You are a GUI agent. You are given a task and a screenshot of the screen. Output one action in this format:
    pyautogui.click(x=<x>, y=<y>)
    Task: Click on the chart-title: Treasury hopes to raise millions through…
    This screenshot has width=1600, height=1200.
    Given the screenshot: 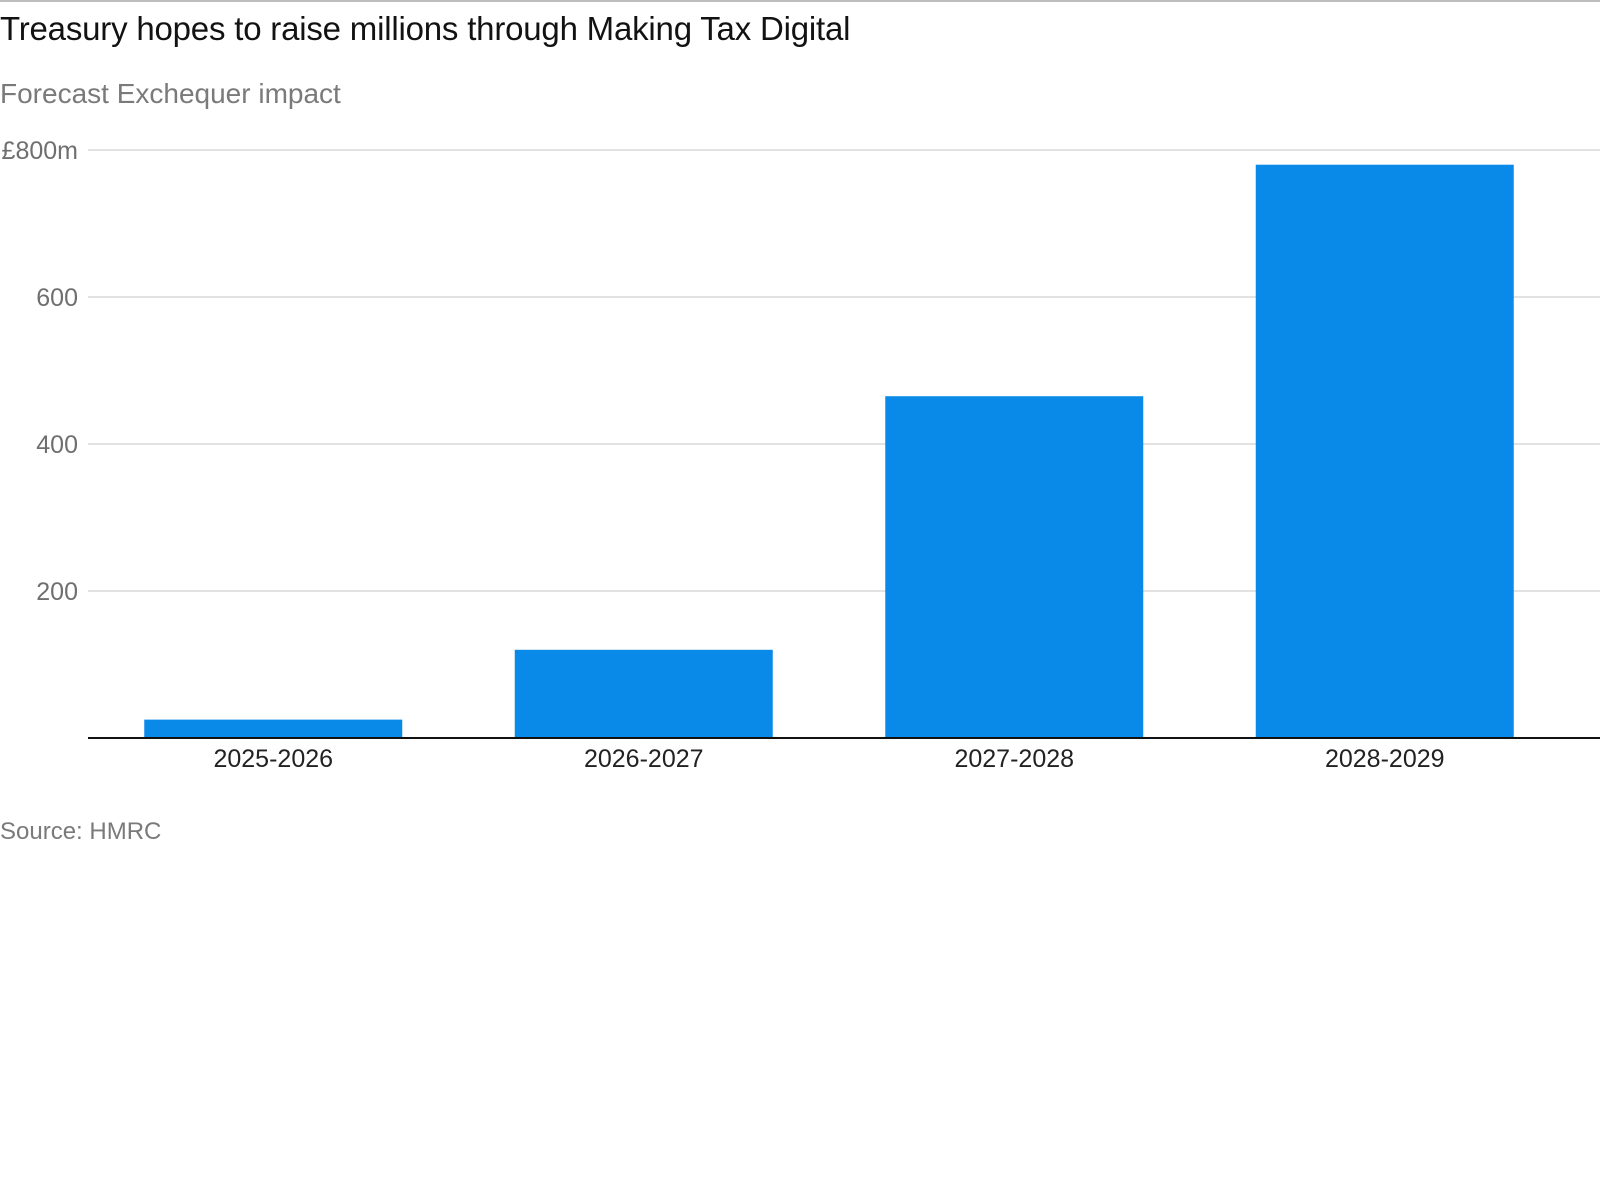 What is the action you would take?
    pyautogui.click(x=425, y=28)
    